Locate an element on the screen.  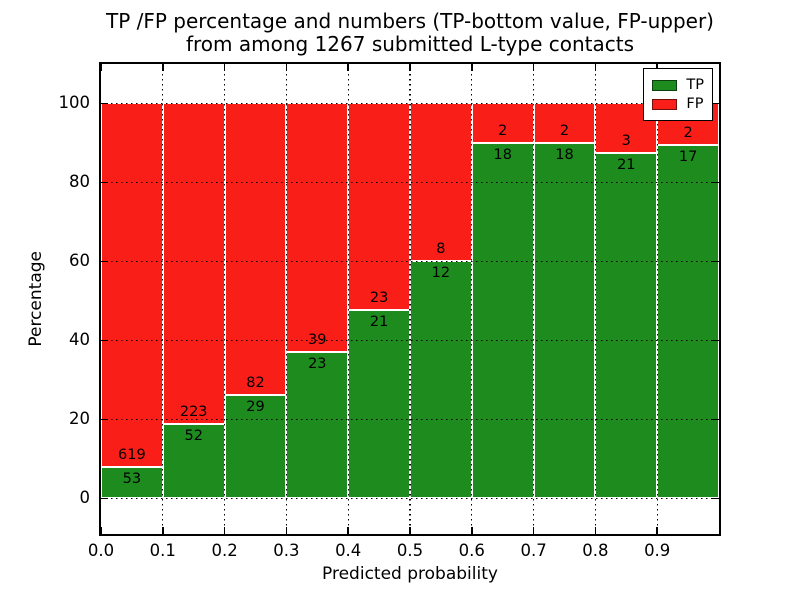
x-tick-label: 0.4 is located at coordinates (348, 550).